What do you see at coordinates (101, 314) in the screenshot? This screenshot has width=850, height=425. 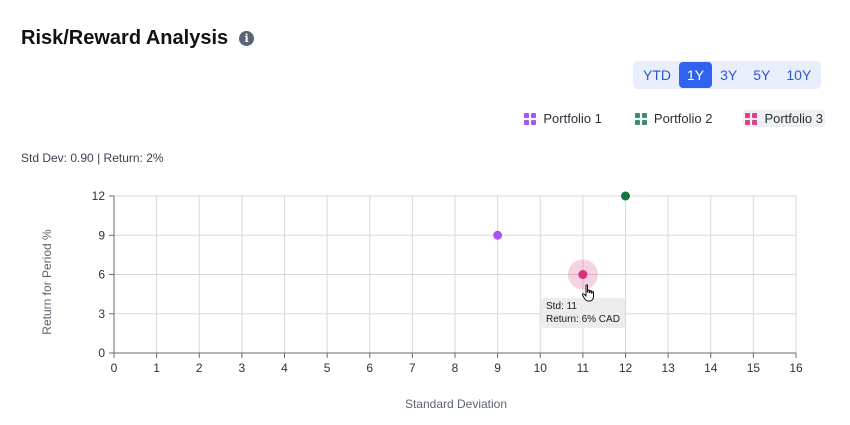 I see `y-tick-label: 3` at bounding box center [101, 314].